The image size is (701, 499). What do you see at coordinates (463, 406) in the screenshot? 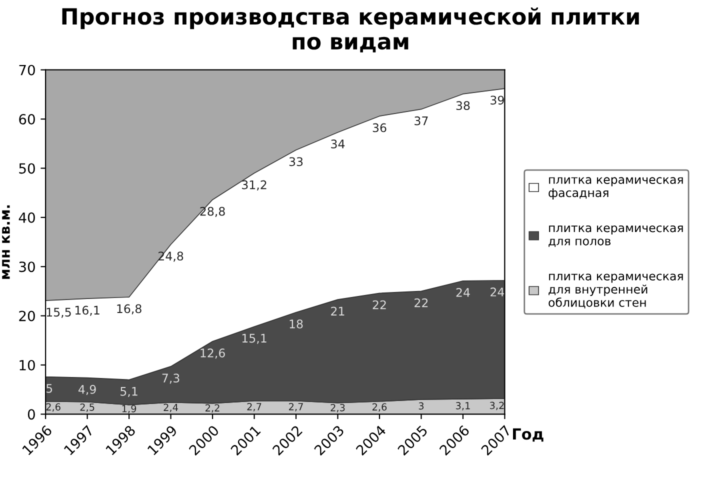
I see `data-label: 3,1` at bounding box center [463, 406].